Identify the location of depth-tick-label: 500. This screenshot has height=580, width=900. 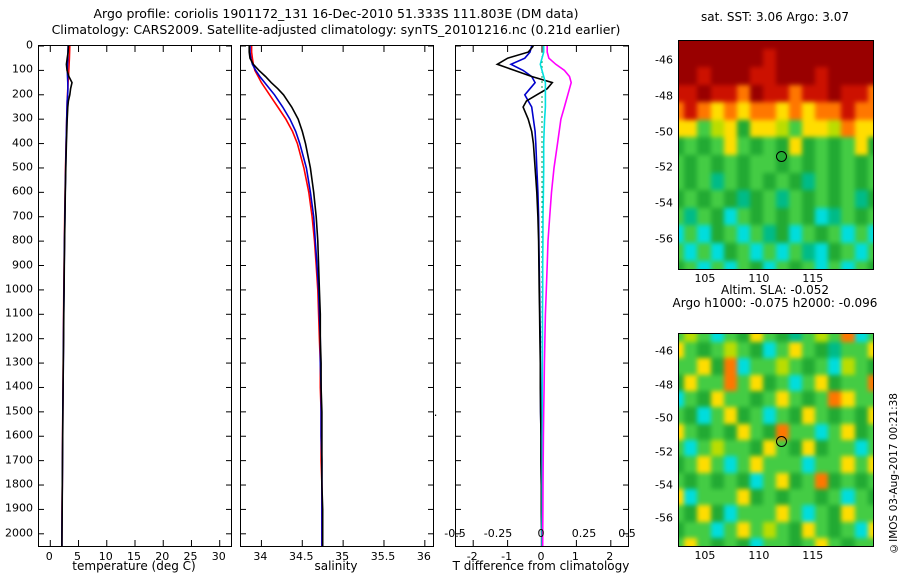
(22, 167).